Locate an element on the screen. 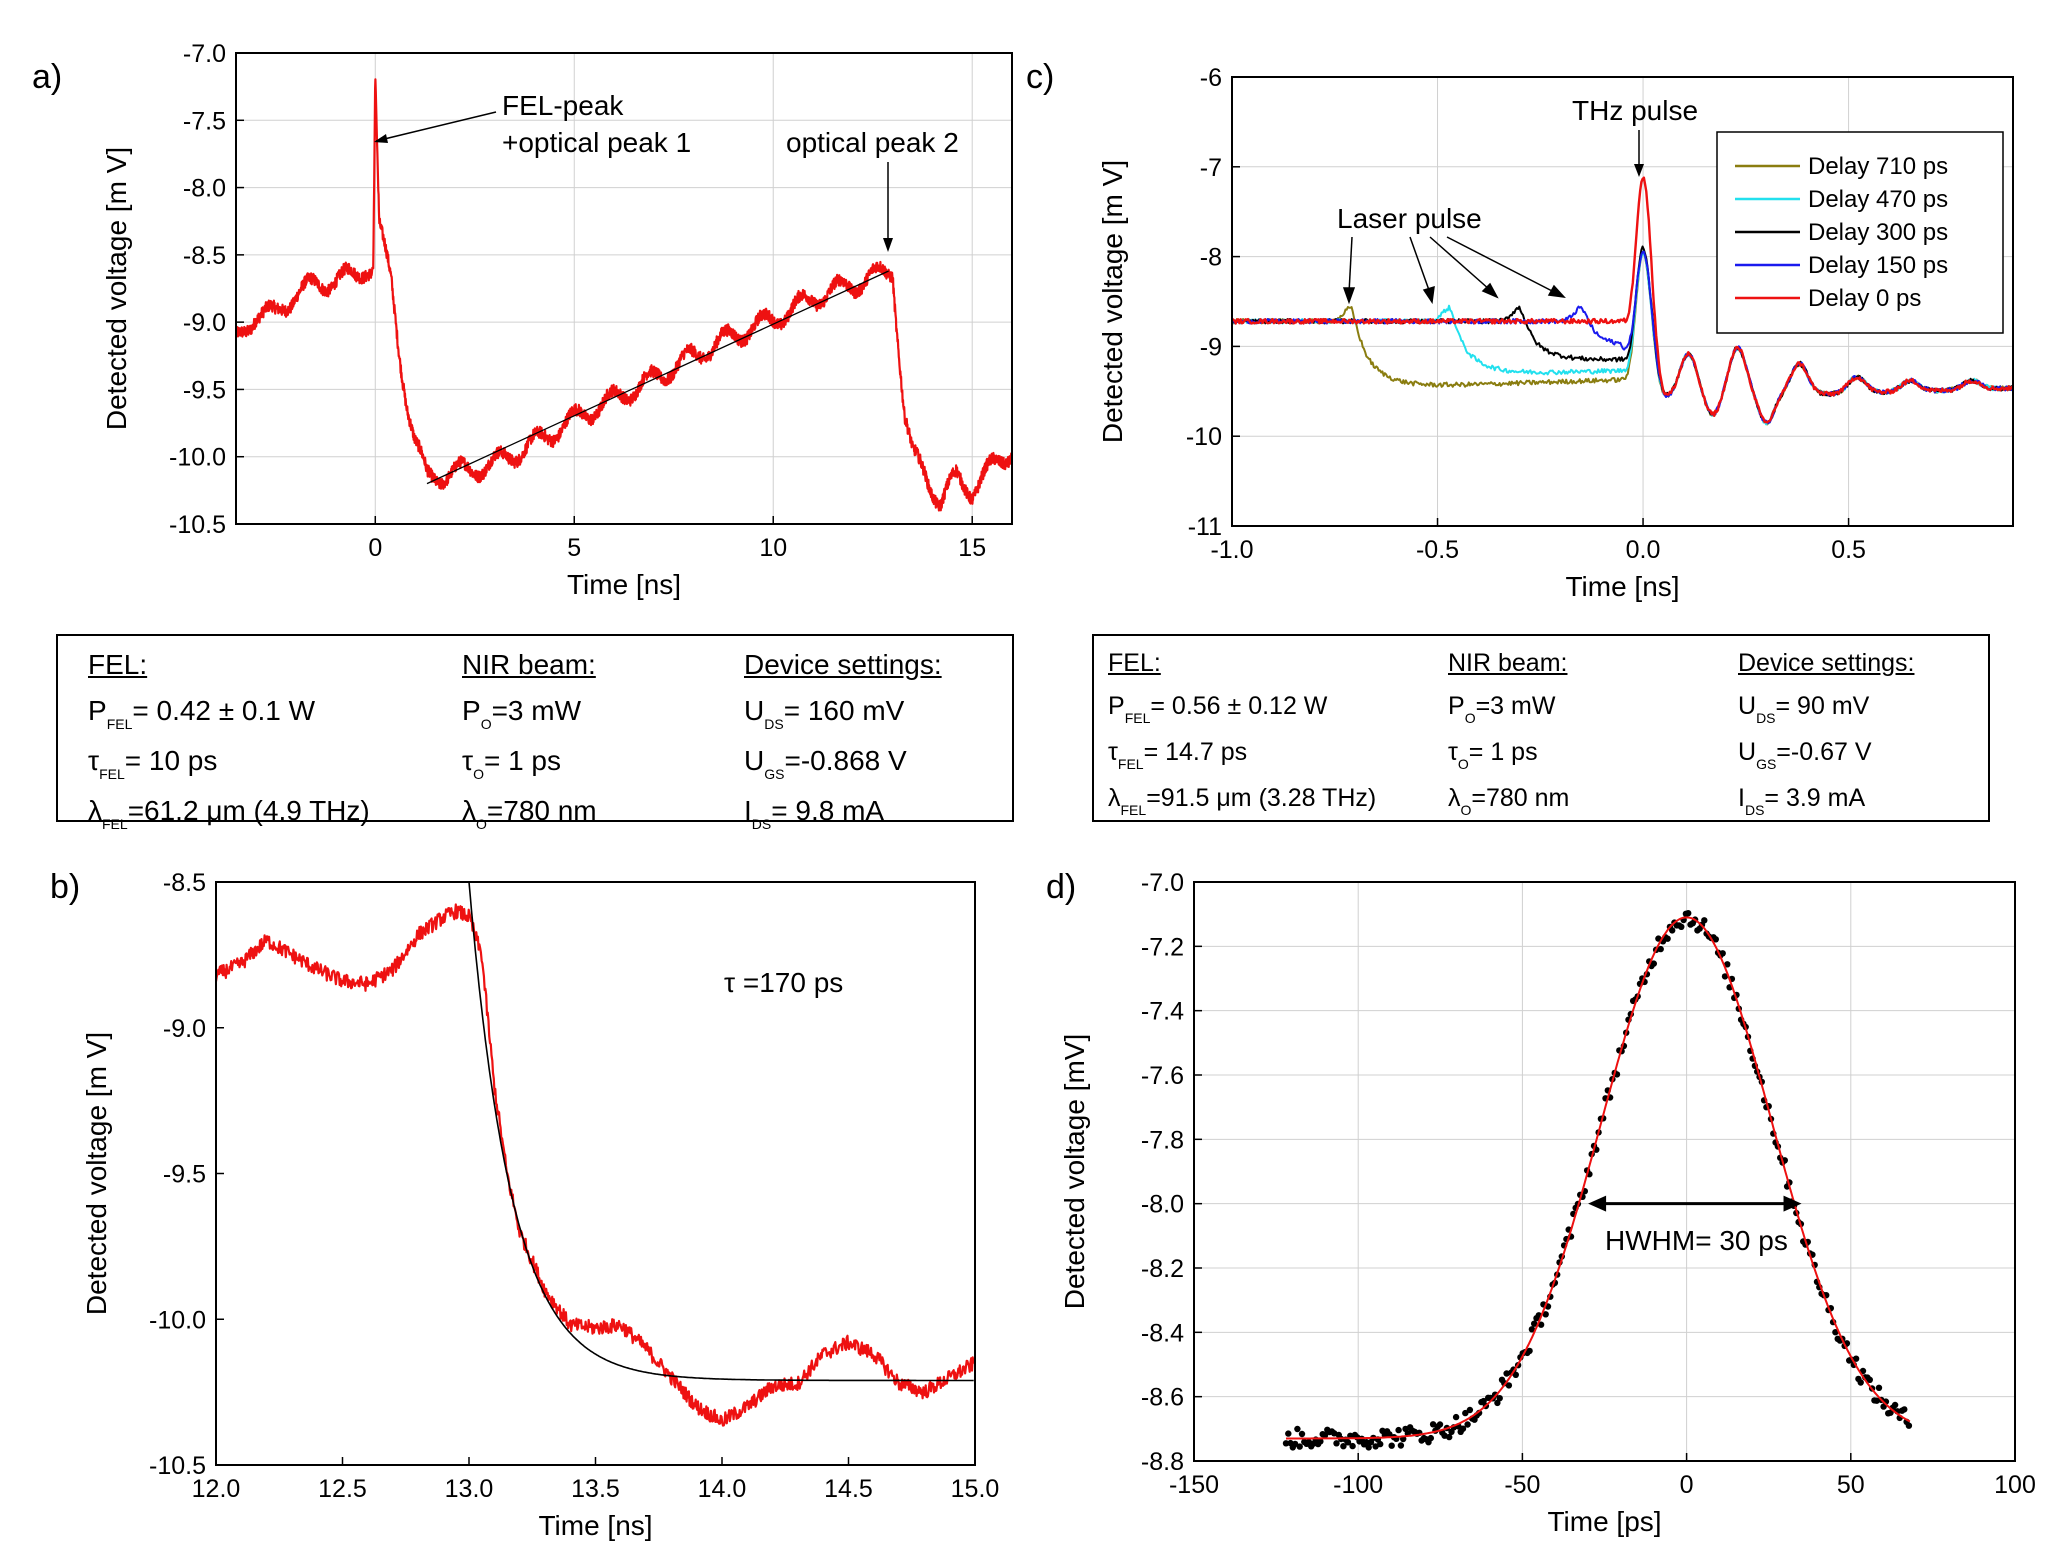  y-tick-label: -10 is located at coordinates (1204, 437).